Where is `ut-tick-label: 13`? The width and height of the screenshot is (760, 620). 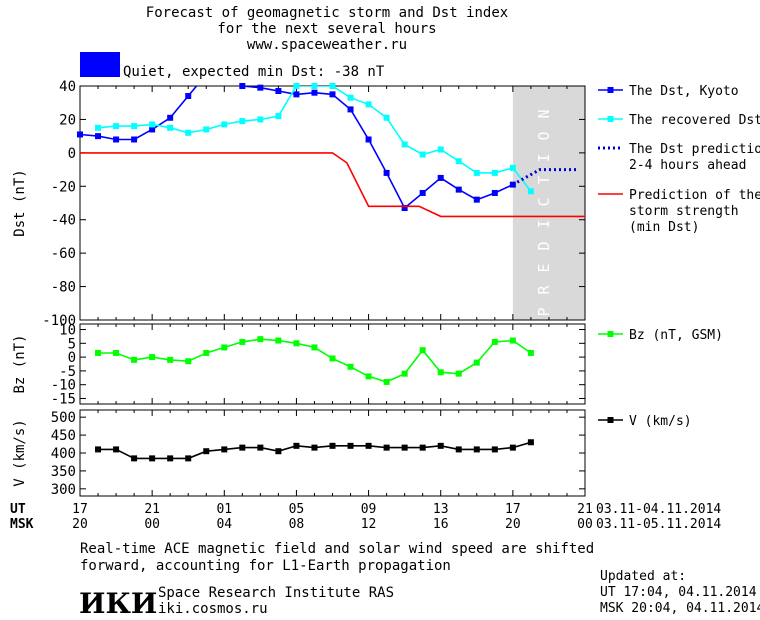 ut-tick-label: 13 is located at coordinates (441, 509).